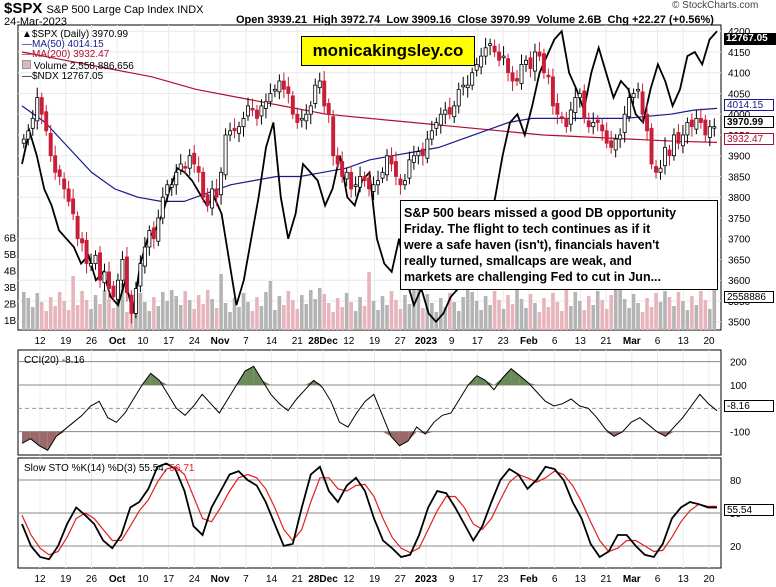 Image resolution: width=776 pixels, height=587 pixels. Describe the element at coordinates (452, 341) in the screenshot. I see `x-tick-label: 9` at that location.